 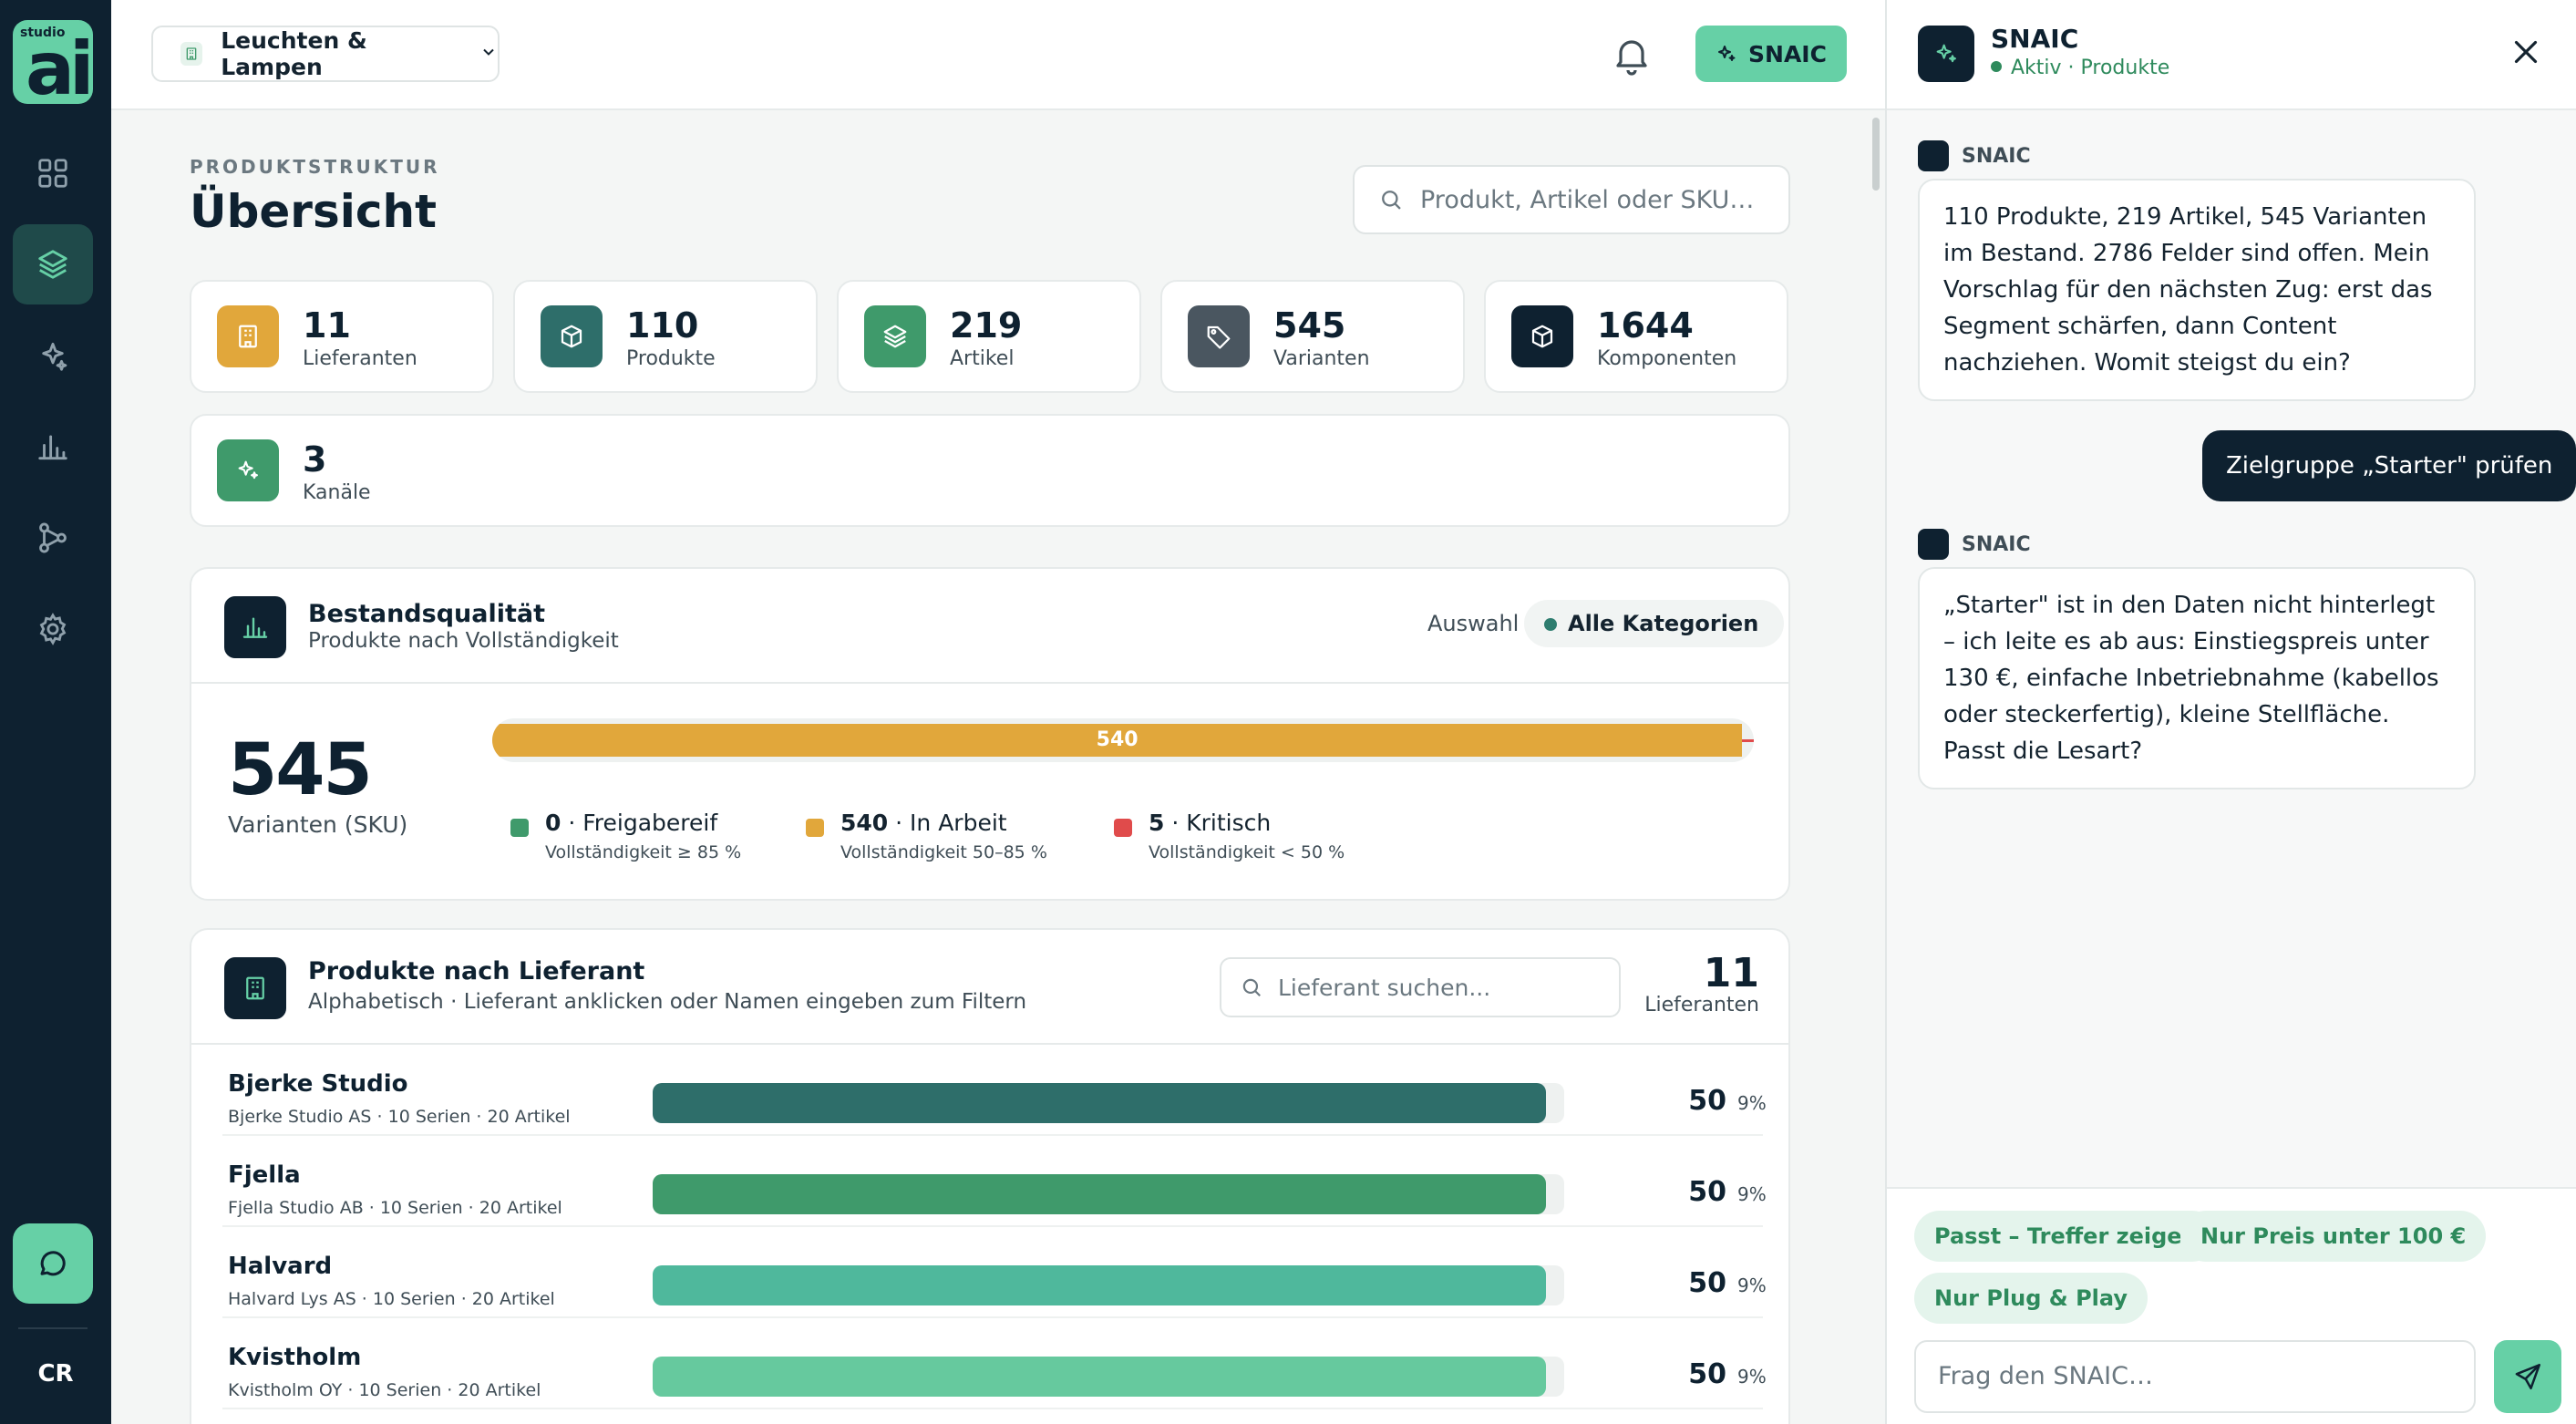 I want to click on stat-card-kanaele: 3 Kanäle, so click(x=990, y=471).